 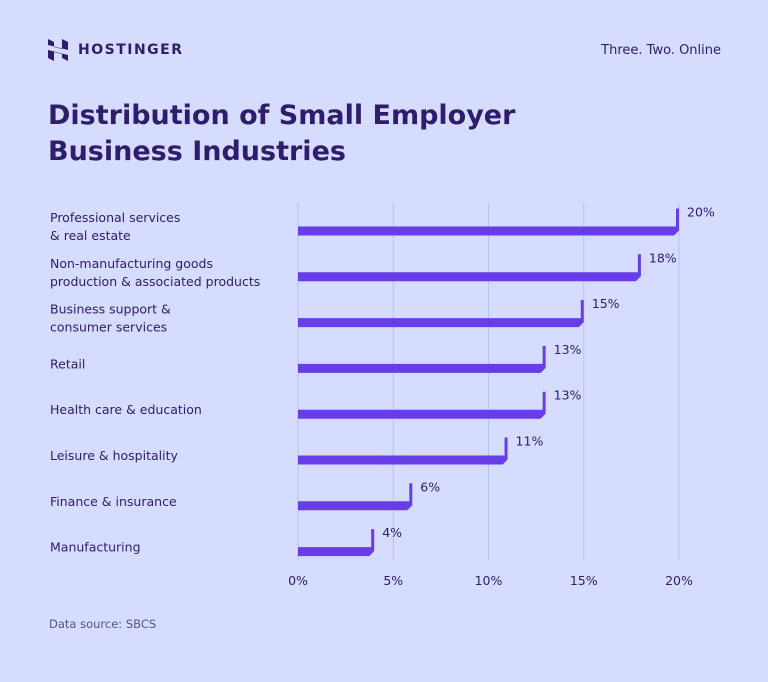 I want to click on category-label: Manufacturing, so click(x=95, y=547).